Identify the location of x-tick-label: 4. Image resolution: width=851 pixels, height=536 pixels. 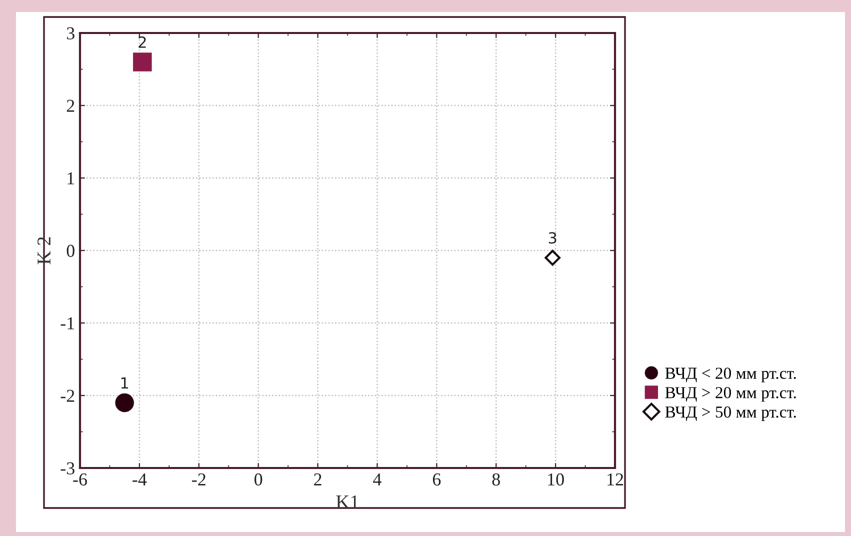
(377, 480).